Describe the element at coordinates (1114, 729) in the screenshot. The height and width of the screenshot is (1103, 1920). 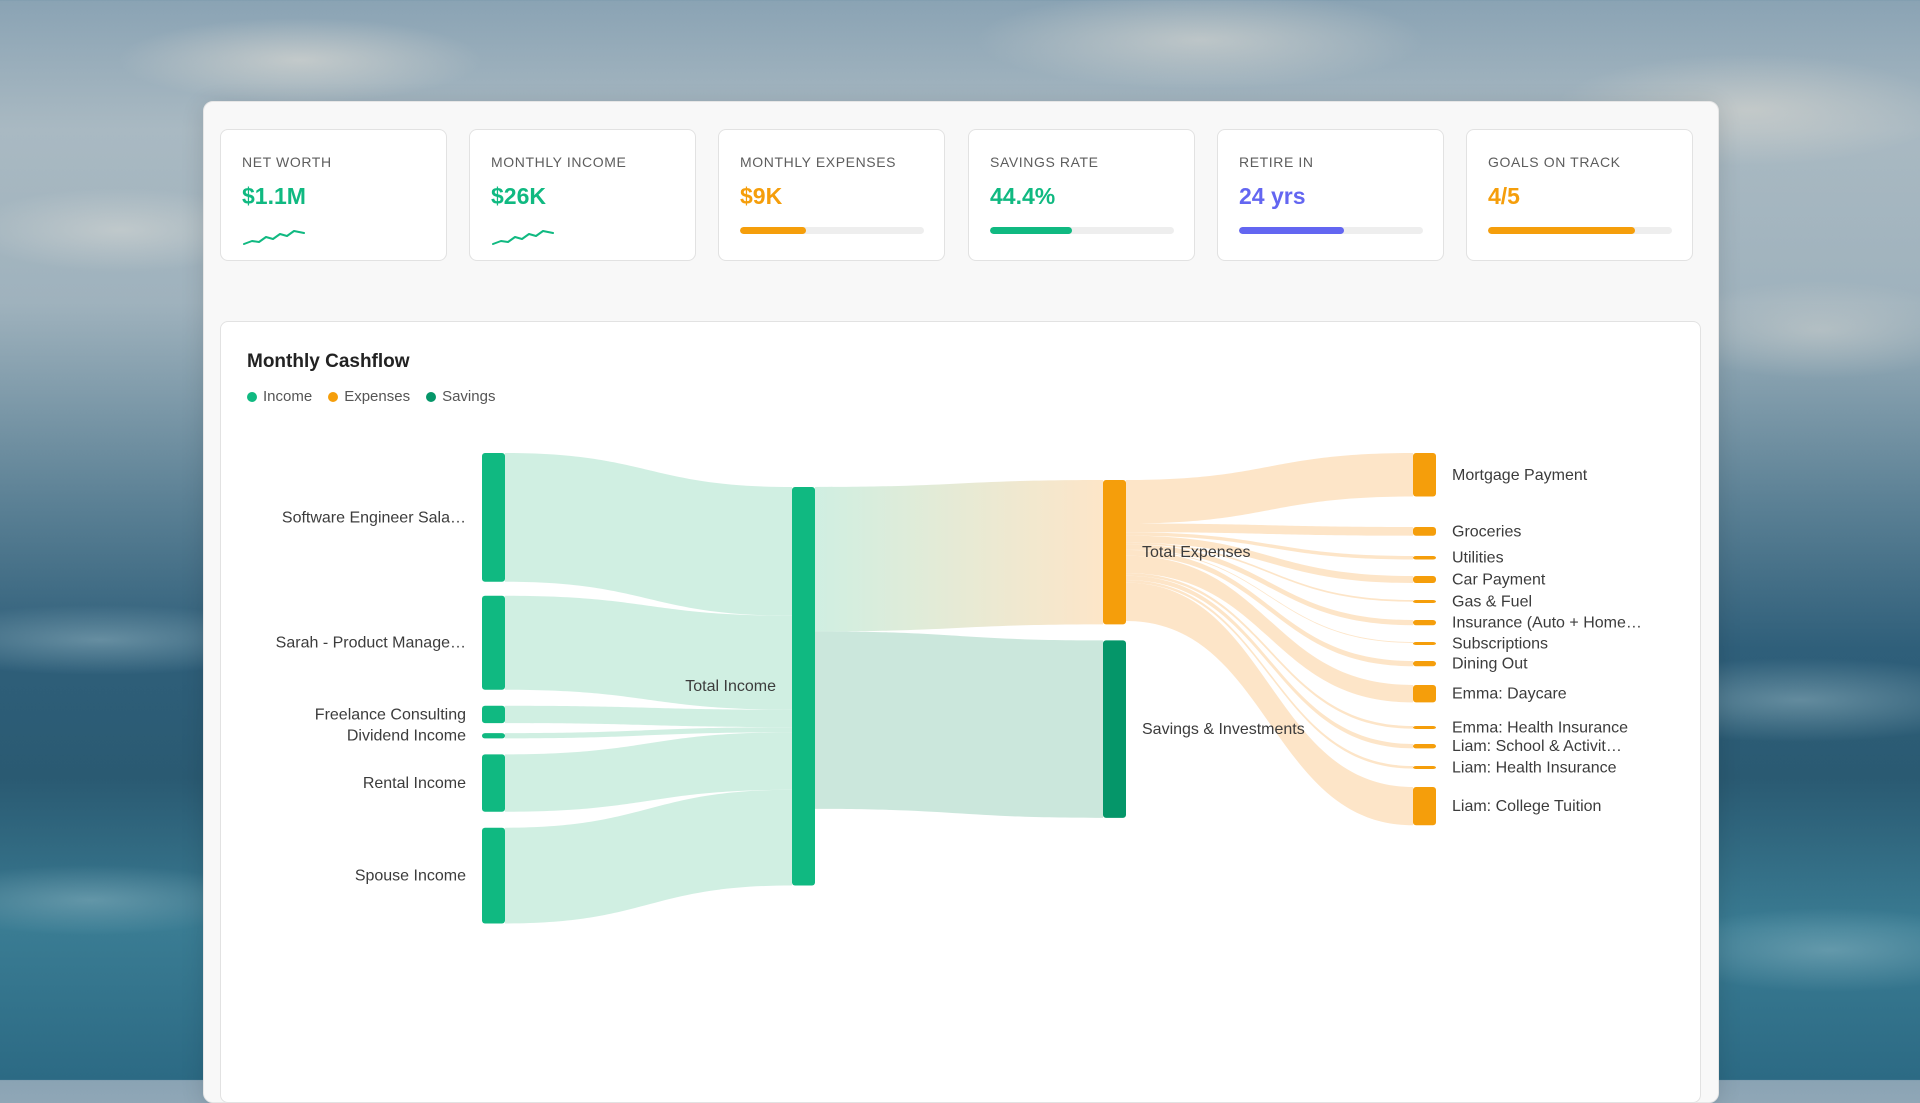
I see `node-si` at that location.